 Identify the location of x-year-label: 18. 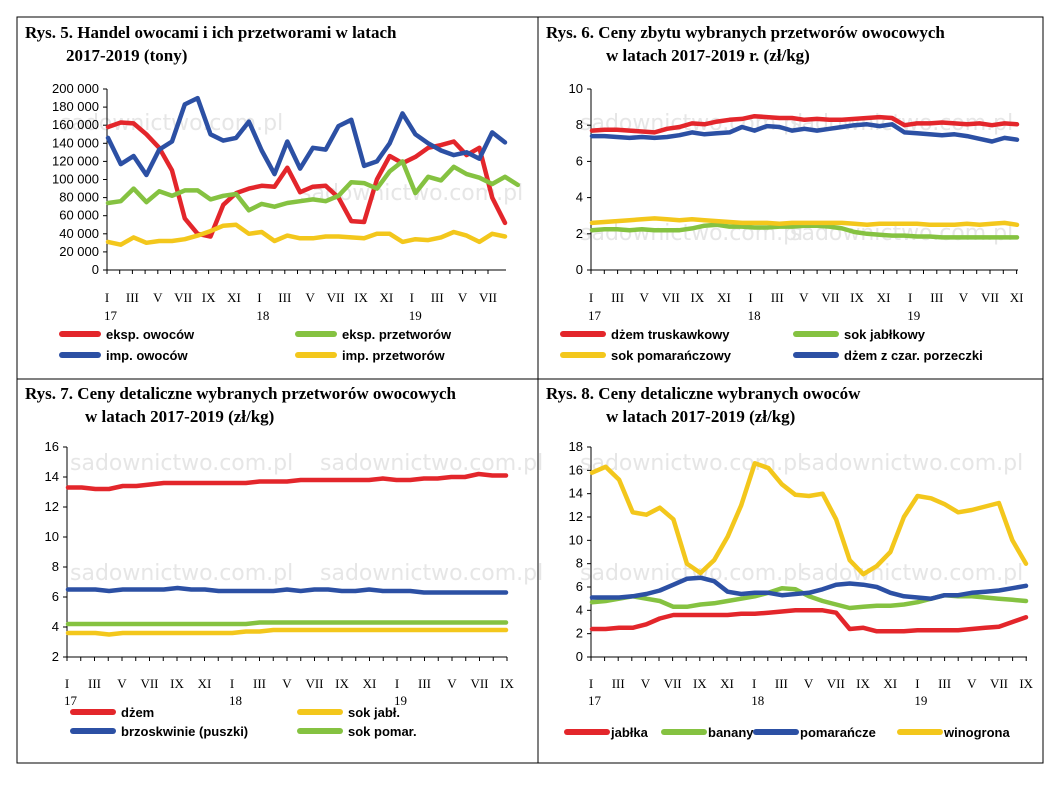
(235, 700).